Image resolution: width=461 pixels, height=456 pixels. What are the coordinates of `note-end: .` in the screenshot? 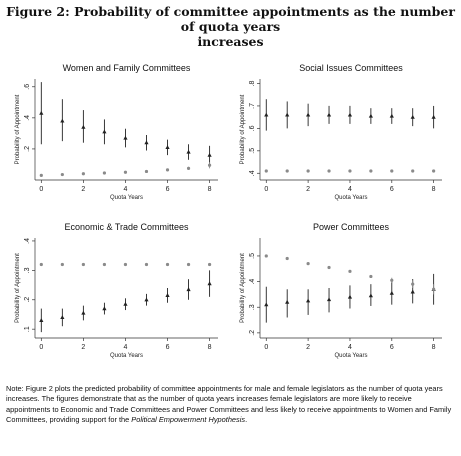 It's located at (246, 420).